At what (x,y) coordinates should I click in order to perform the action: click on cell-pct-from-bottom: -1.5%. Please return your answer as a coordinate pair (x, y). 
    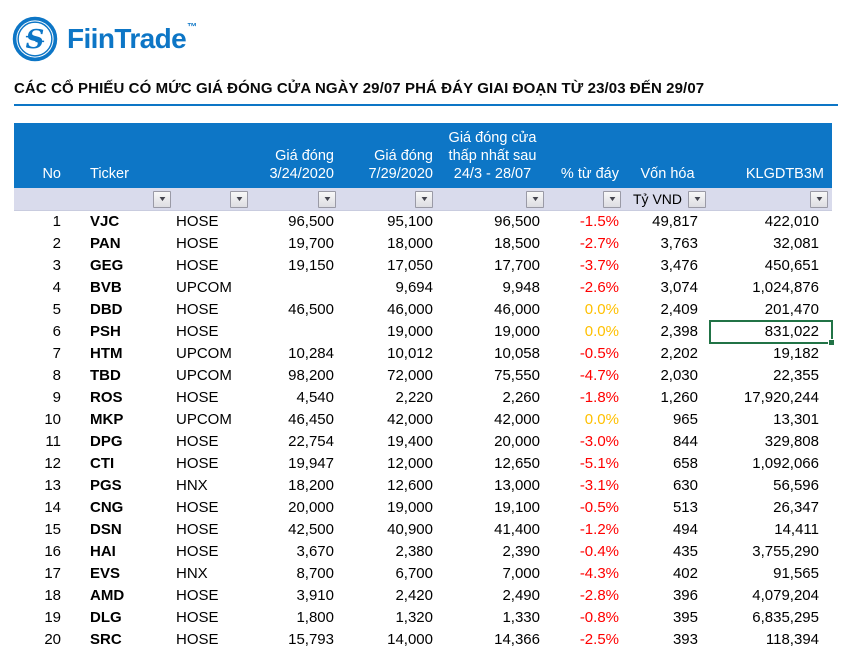
    Looking at the image, I should click on (599, 221).